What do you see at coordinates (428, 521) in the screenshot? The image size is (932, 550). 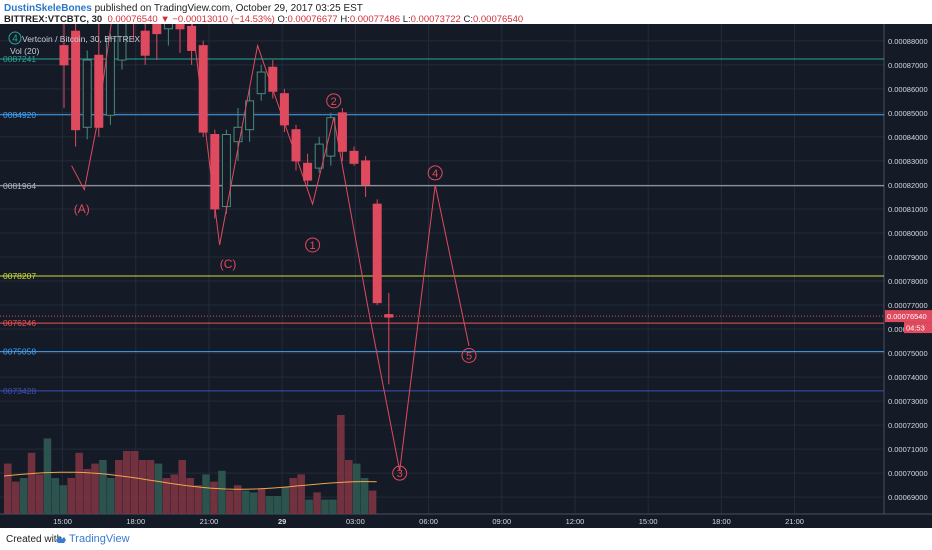 I see `x-tick-label: 06:00` at bounding box center [428, 521].